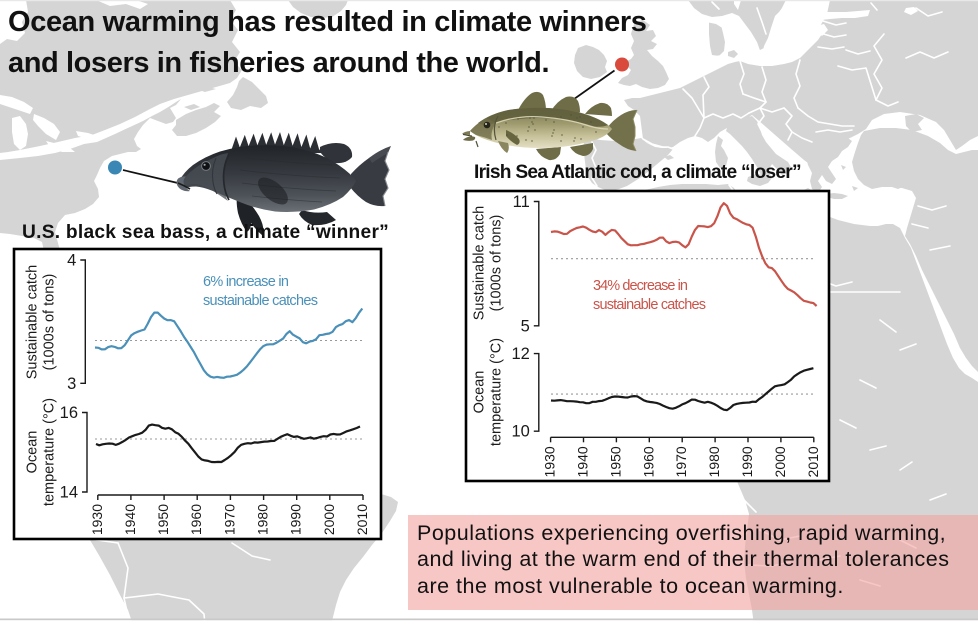 The height and width of the screenshot is (625, 978). I want to click on svg-text: 10, so click(520, 432).